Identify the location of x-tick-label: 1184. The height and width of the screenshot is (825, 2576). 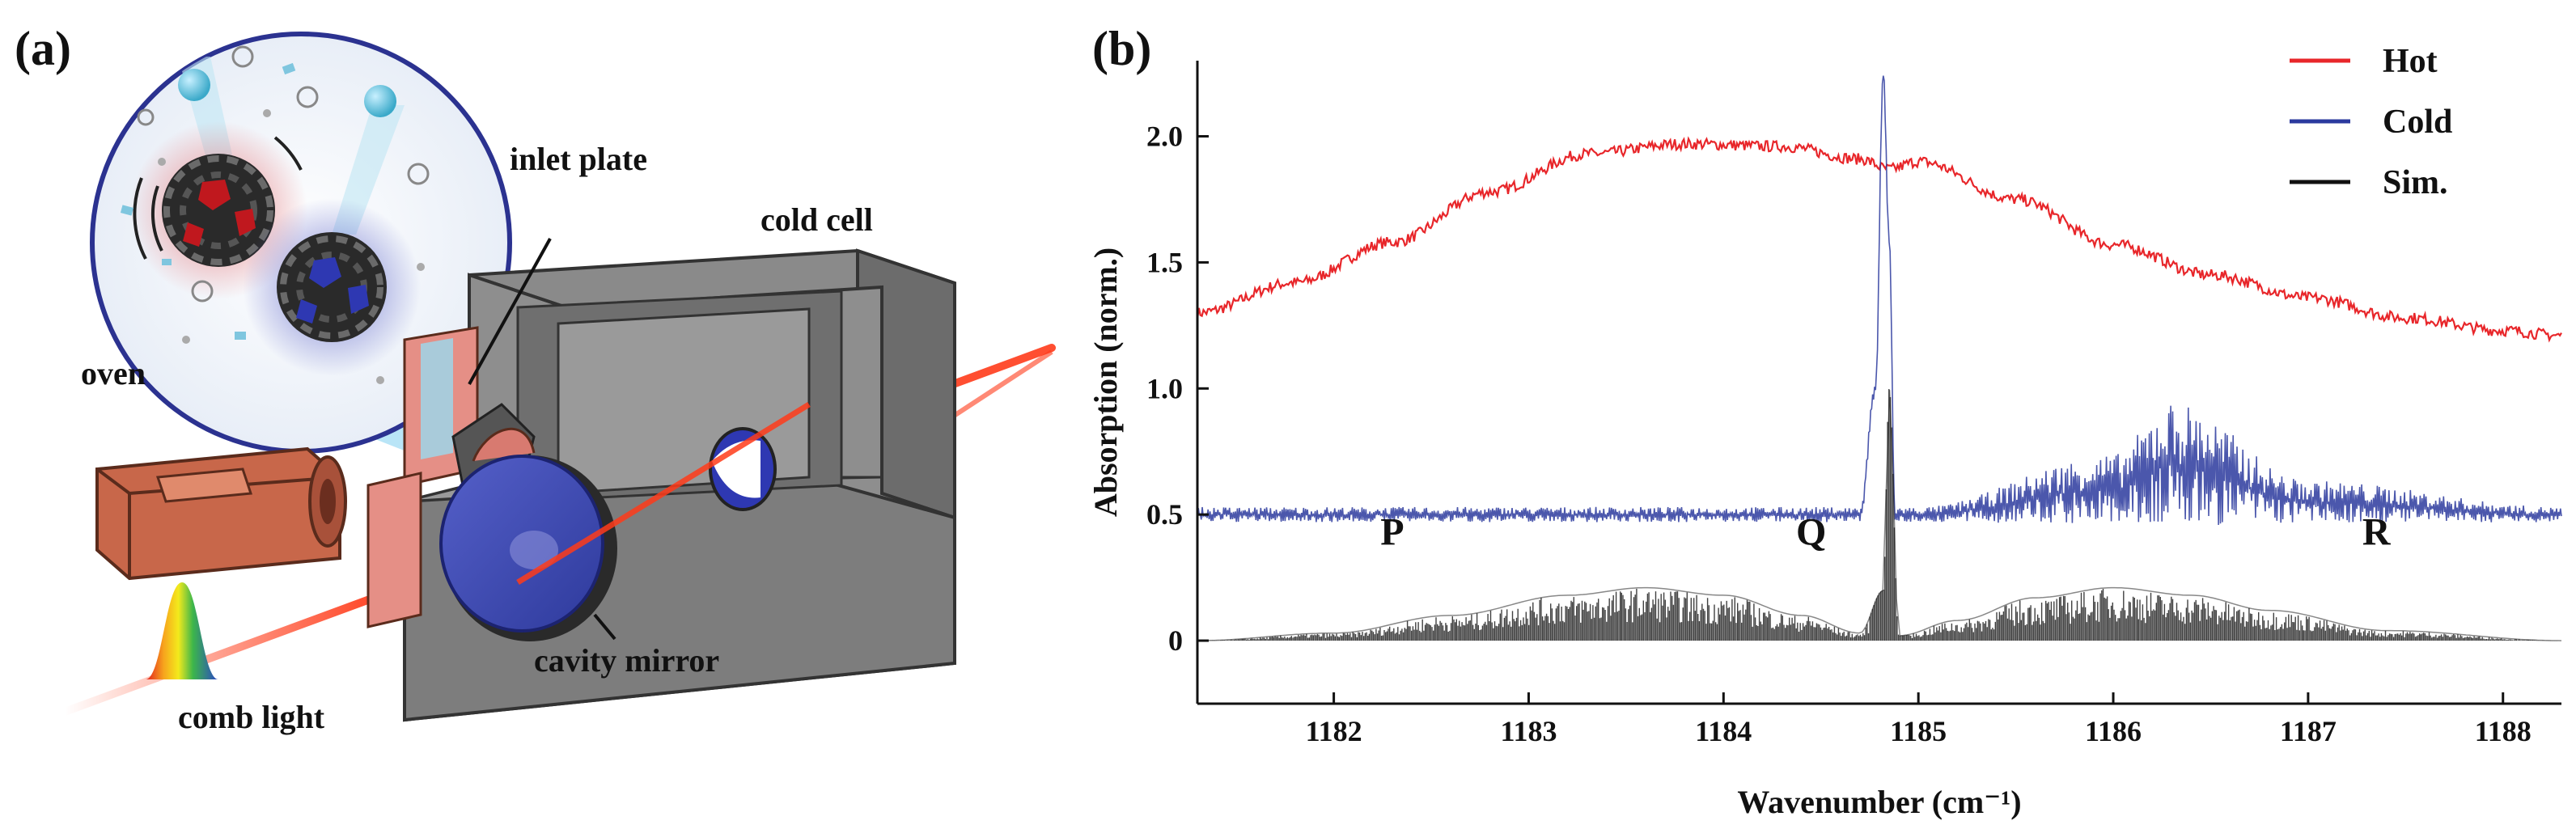
(1723, 731).